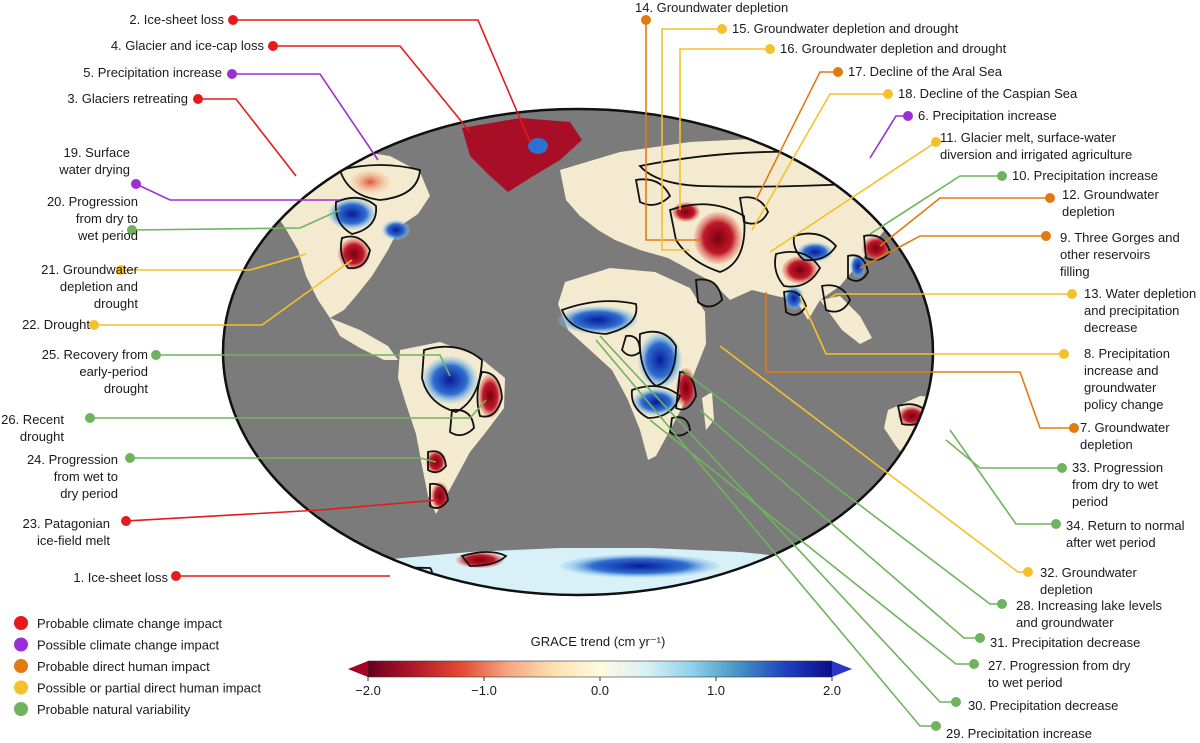 The image size is (1200, 743). What do you see at coordinates (1111, 194) in the screenshot?
I see `annotation-line: 12. Groundwater` at bounding box center [1111, 194].